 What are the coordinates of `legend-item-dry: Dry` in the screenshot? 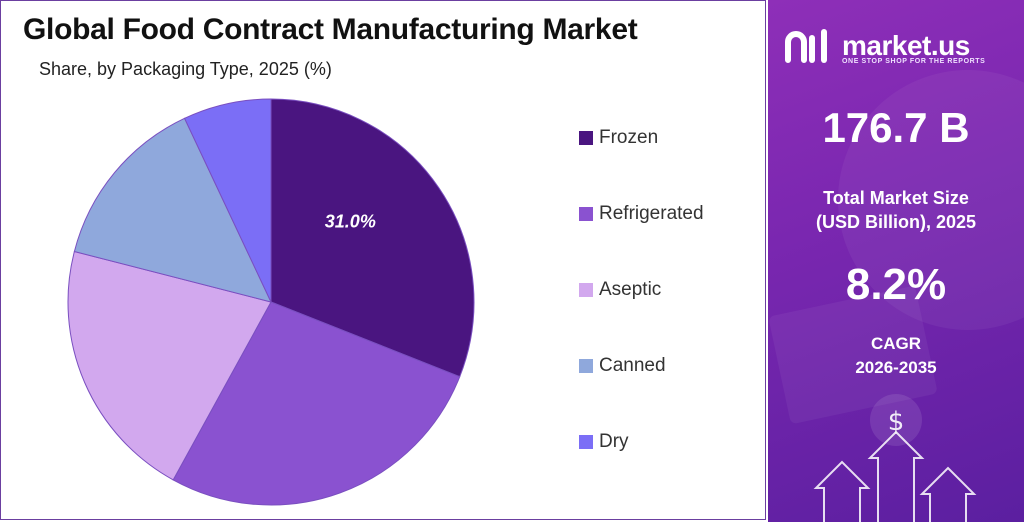 It's located at (604, 442).